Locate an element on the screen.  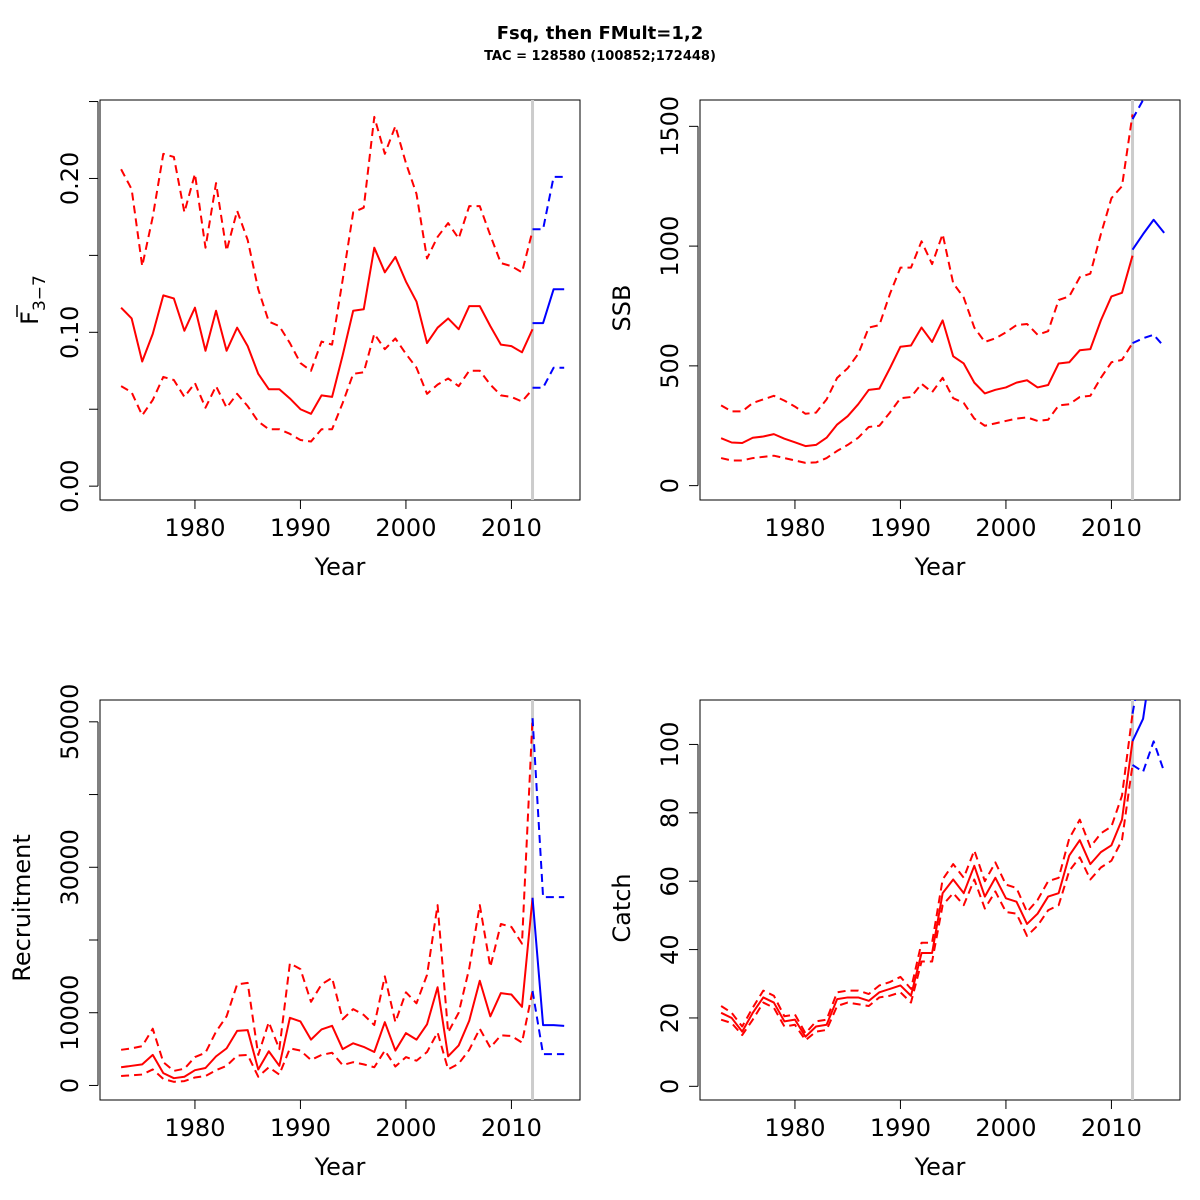
y-tick-label: 20 is located at coordinates (670, 1018).